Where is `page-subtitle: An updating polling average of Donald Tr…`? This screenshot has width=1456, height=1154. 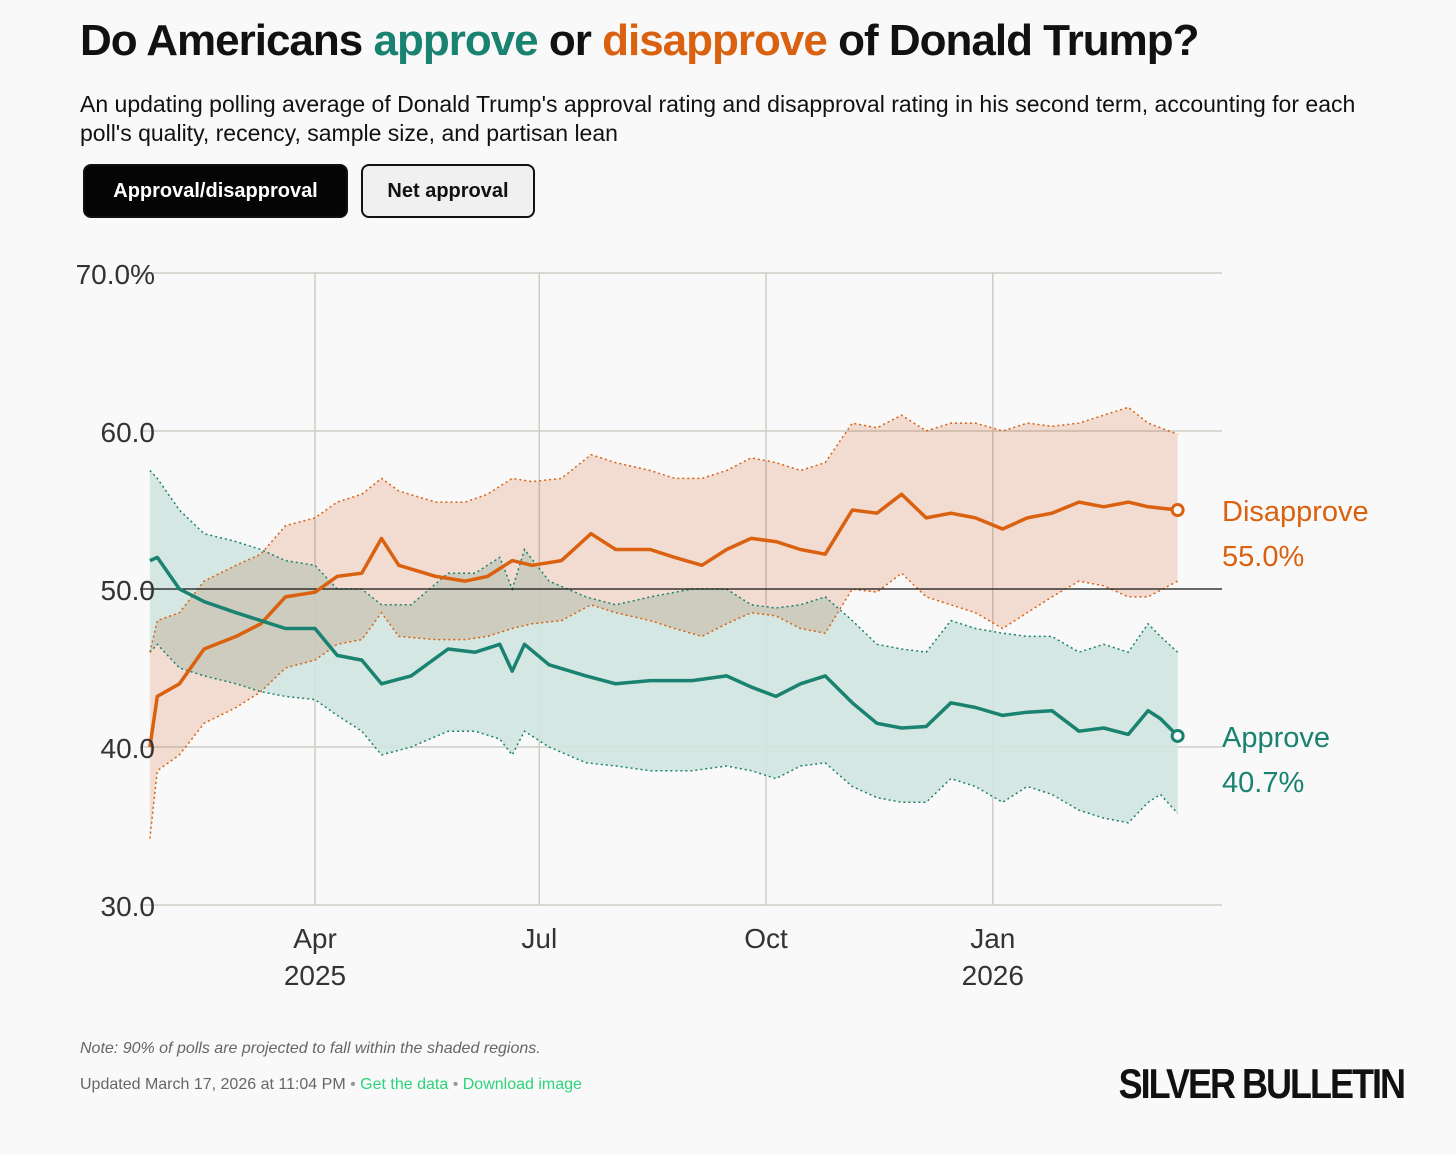
page-subtitle: An updating polling average of Donald Tr… is located at coordinates (718, 118).